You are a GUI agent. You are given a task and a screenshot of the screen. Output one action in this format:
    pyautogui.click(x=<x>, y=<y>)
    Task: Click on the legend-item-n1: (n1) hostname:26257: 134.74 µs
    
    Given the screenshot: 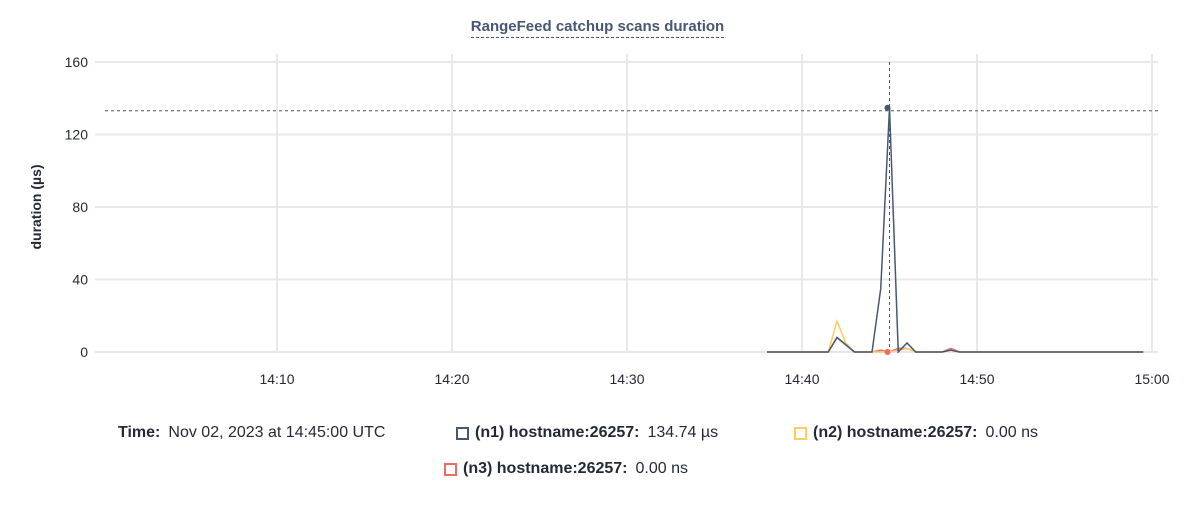 What is the action you would take?
    pyautogui.click(x=587, y=433)
    